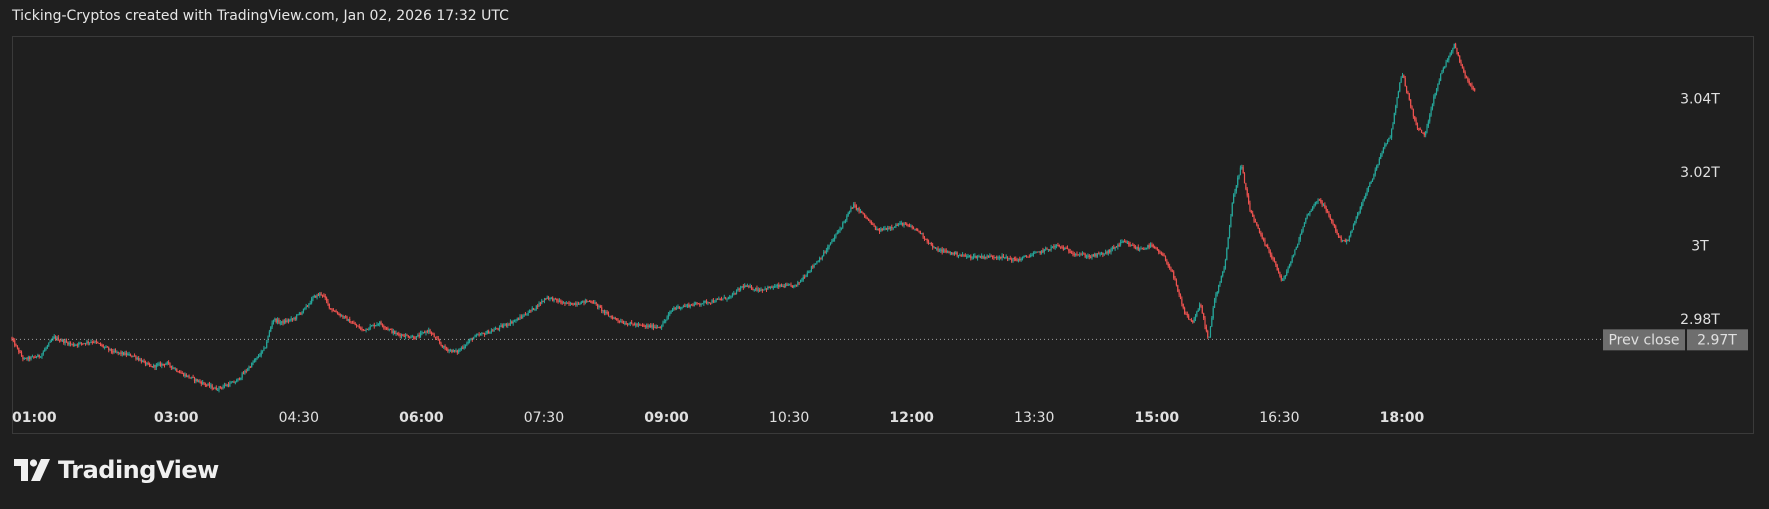  Describe the element at coordinates (116, 470) in the screenshot. I see `tradingview-logo: TradingView` at that location.